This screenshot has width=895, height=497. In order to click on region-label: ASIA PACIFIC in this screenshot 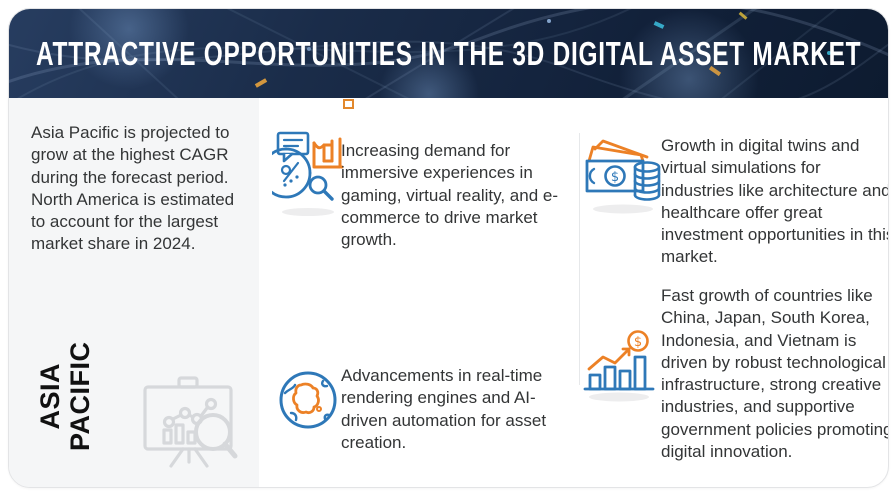, I will do `click(64, 396)`.